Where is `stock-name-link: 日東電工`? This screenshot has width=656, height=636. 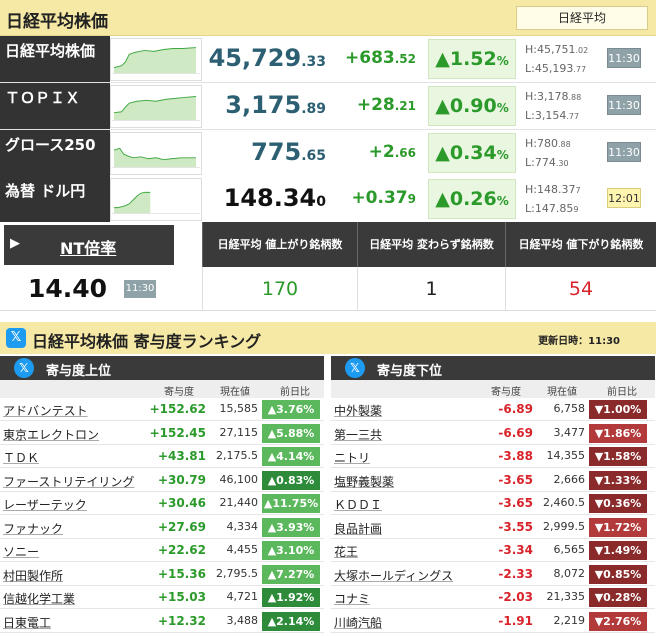 stock-name-link: 日東電工 is located at coordinates (27, 622).